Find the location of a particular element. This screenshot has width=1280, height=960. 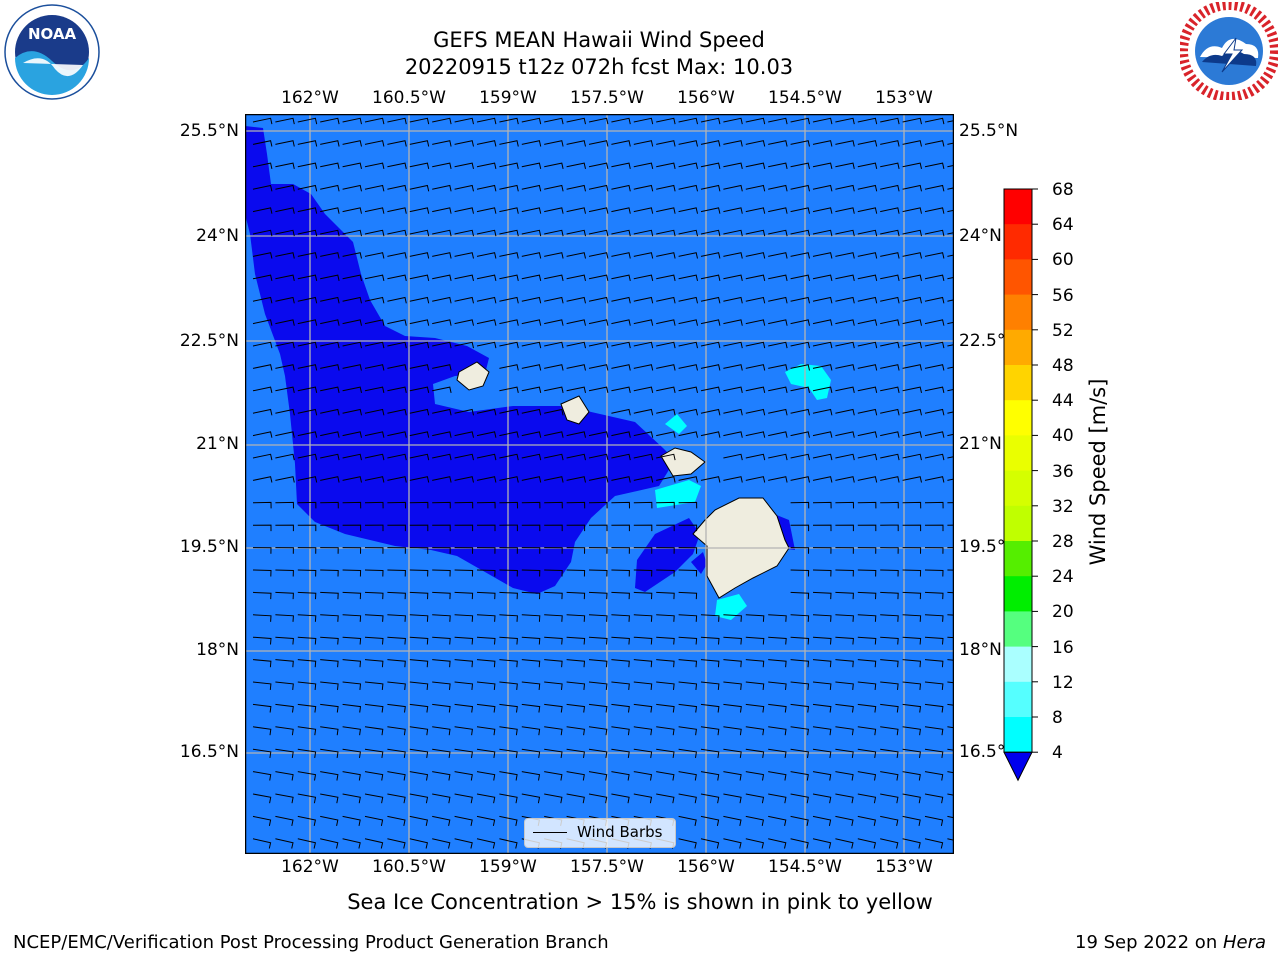

colorbar-segment is located at coordinates (1018, 735).